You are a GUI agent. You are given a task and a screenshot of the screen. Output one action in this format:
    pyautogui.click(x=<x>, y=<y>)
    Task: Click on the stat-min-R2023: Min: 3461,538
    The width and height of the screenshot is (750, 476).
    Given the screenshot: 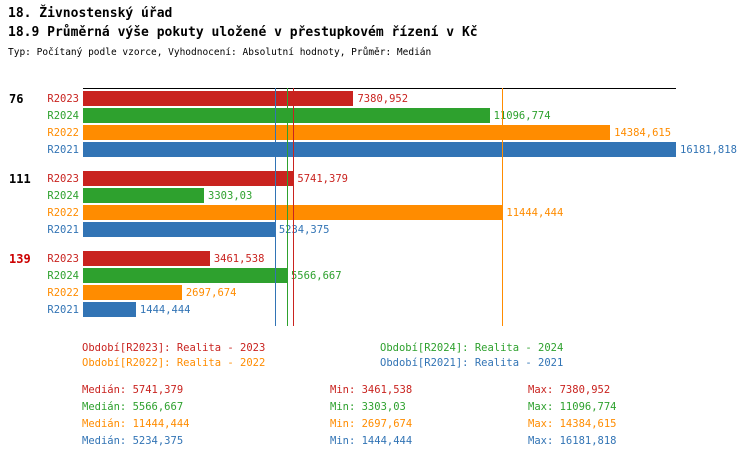 What is the action you would take?
    pyautogui.click(x=371, y=390)
    